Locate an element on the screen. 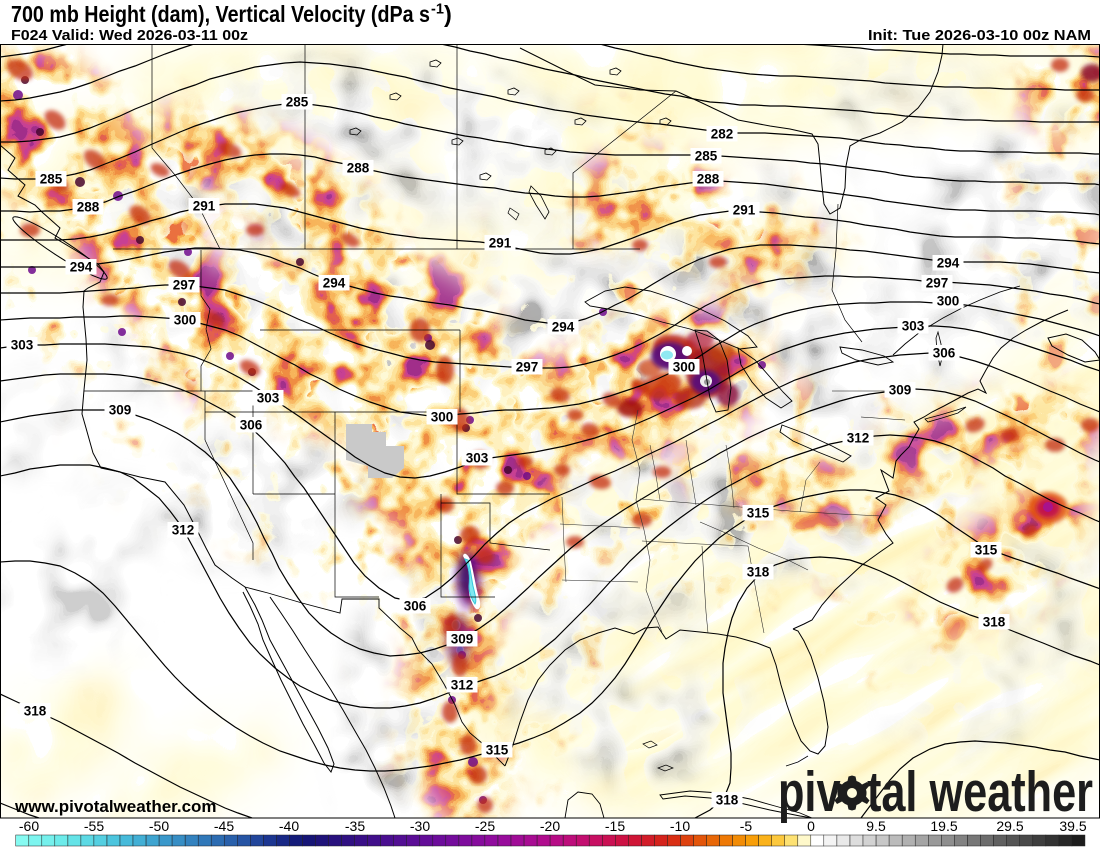 This screenshot has height=850, width=1100. svg-text: -1 is located at coordinates (437, 10).